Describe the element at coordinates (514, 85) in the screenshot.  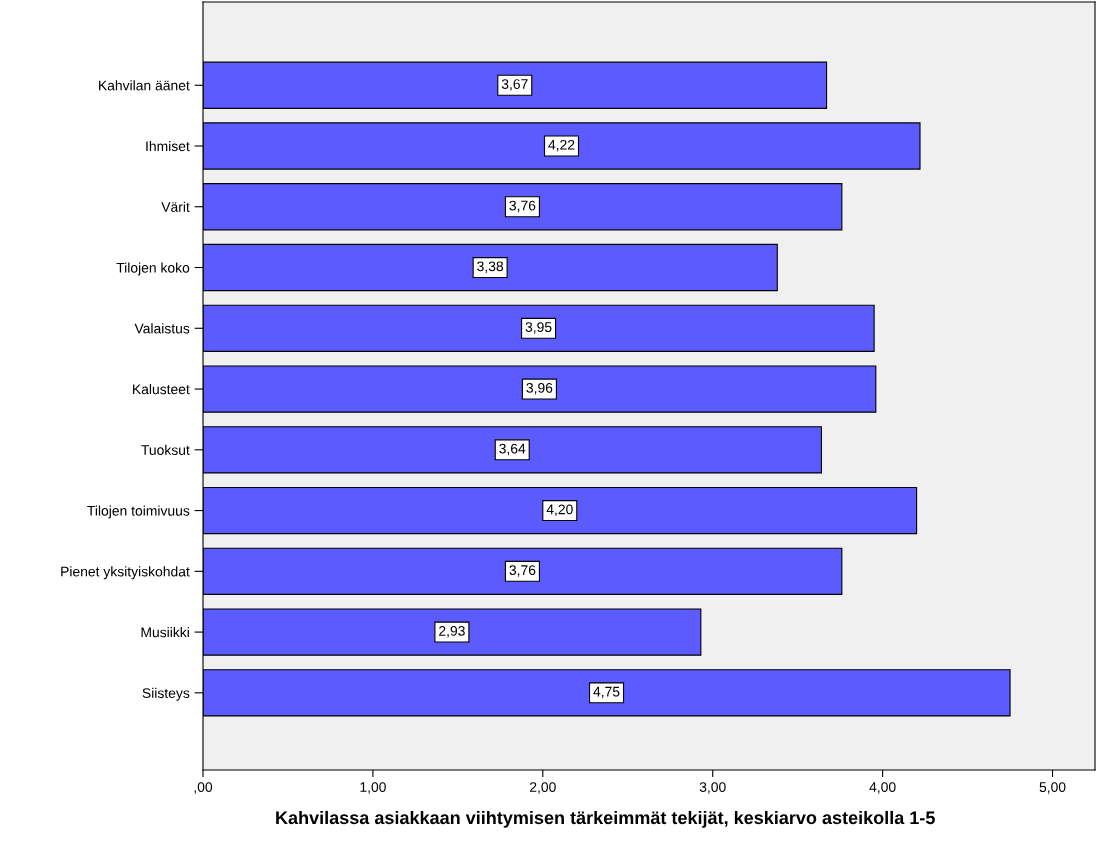
I see `data-label: 3,67` at that location.